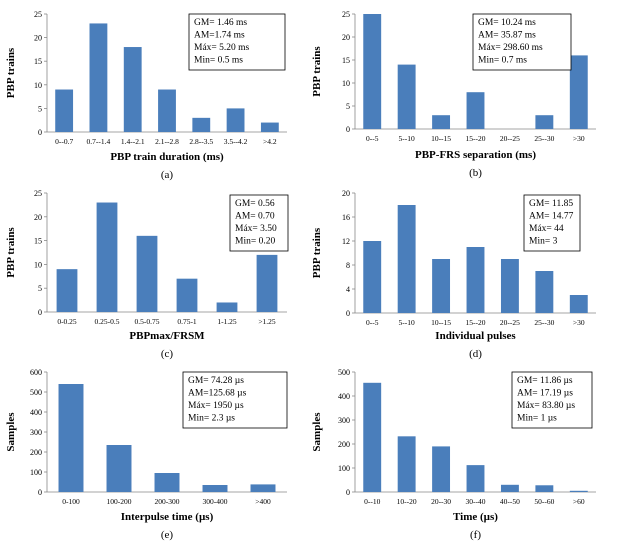 Image resolution: width=623 pixels, height=542 pixels. Describe the element at coordinates (263, 501) in the screenshot. I see `x-tick-label: >400` at that location.